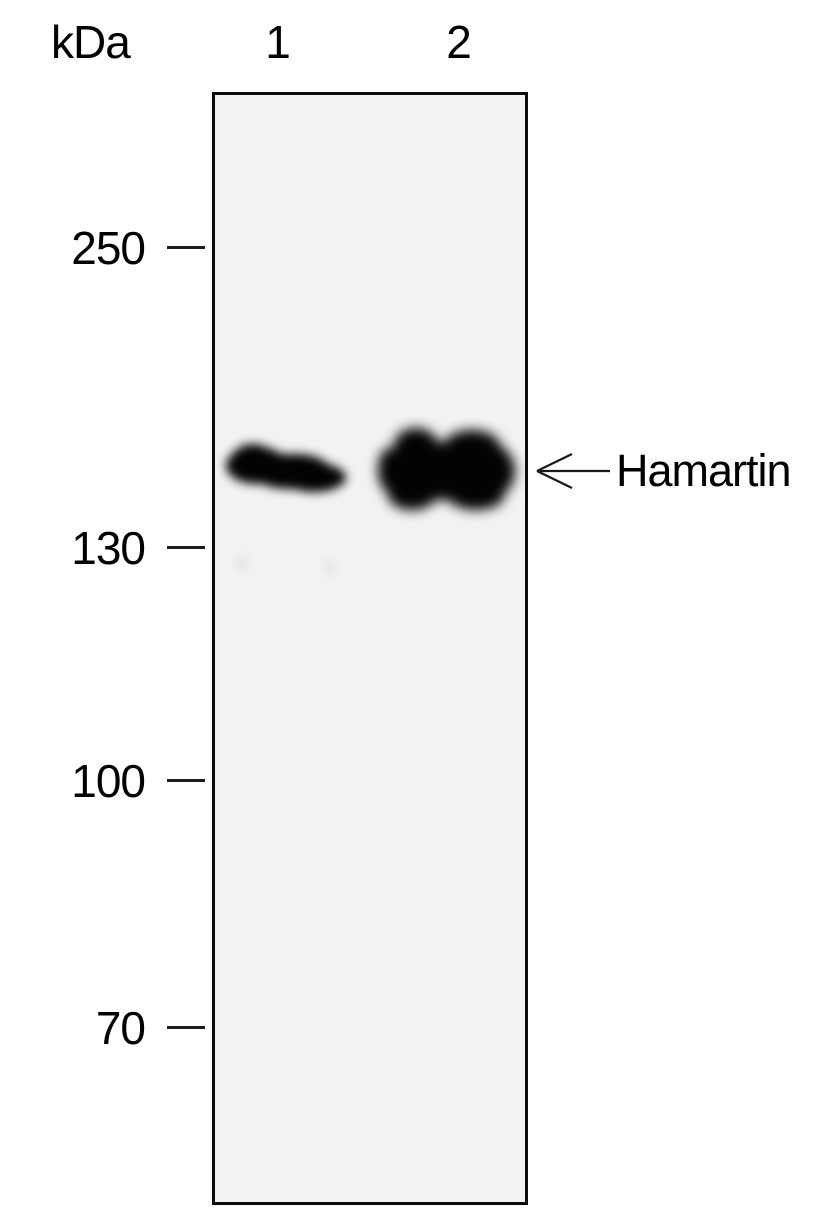 The image size is (836, 1208). Describe the element at coordinates (186, 1027) in the screenshot. I see `marker-70-tick` at that location.